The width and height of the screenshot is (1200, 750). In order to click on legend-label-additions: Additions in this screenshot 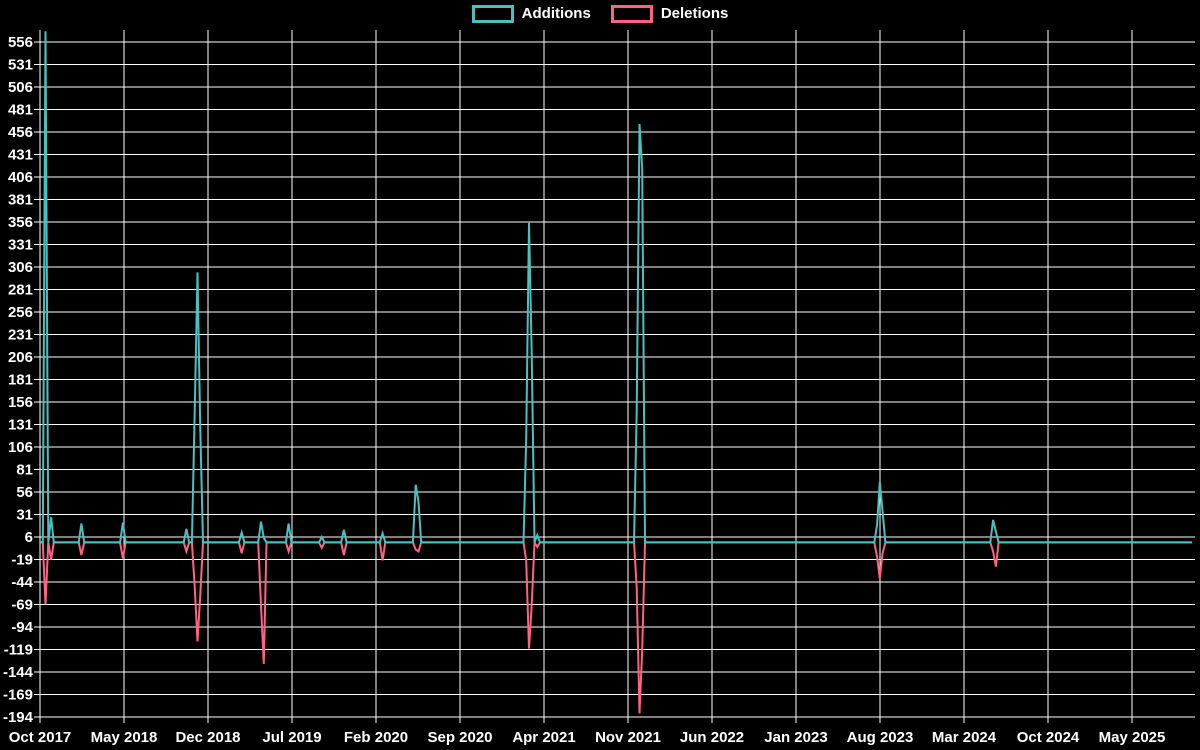, I will do `click(556, 13)`.